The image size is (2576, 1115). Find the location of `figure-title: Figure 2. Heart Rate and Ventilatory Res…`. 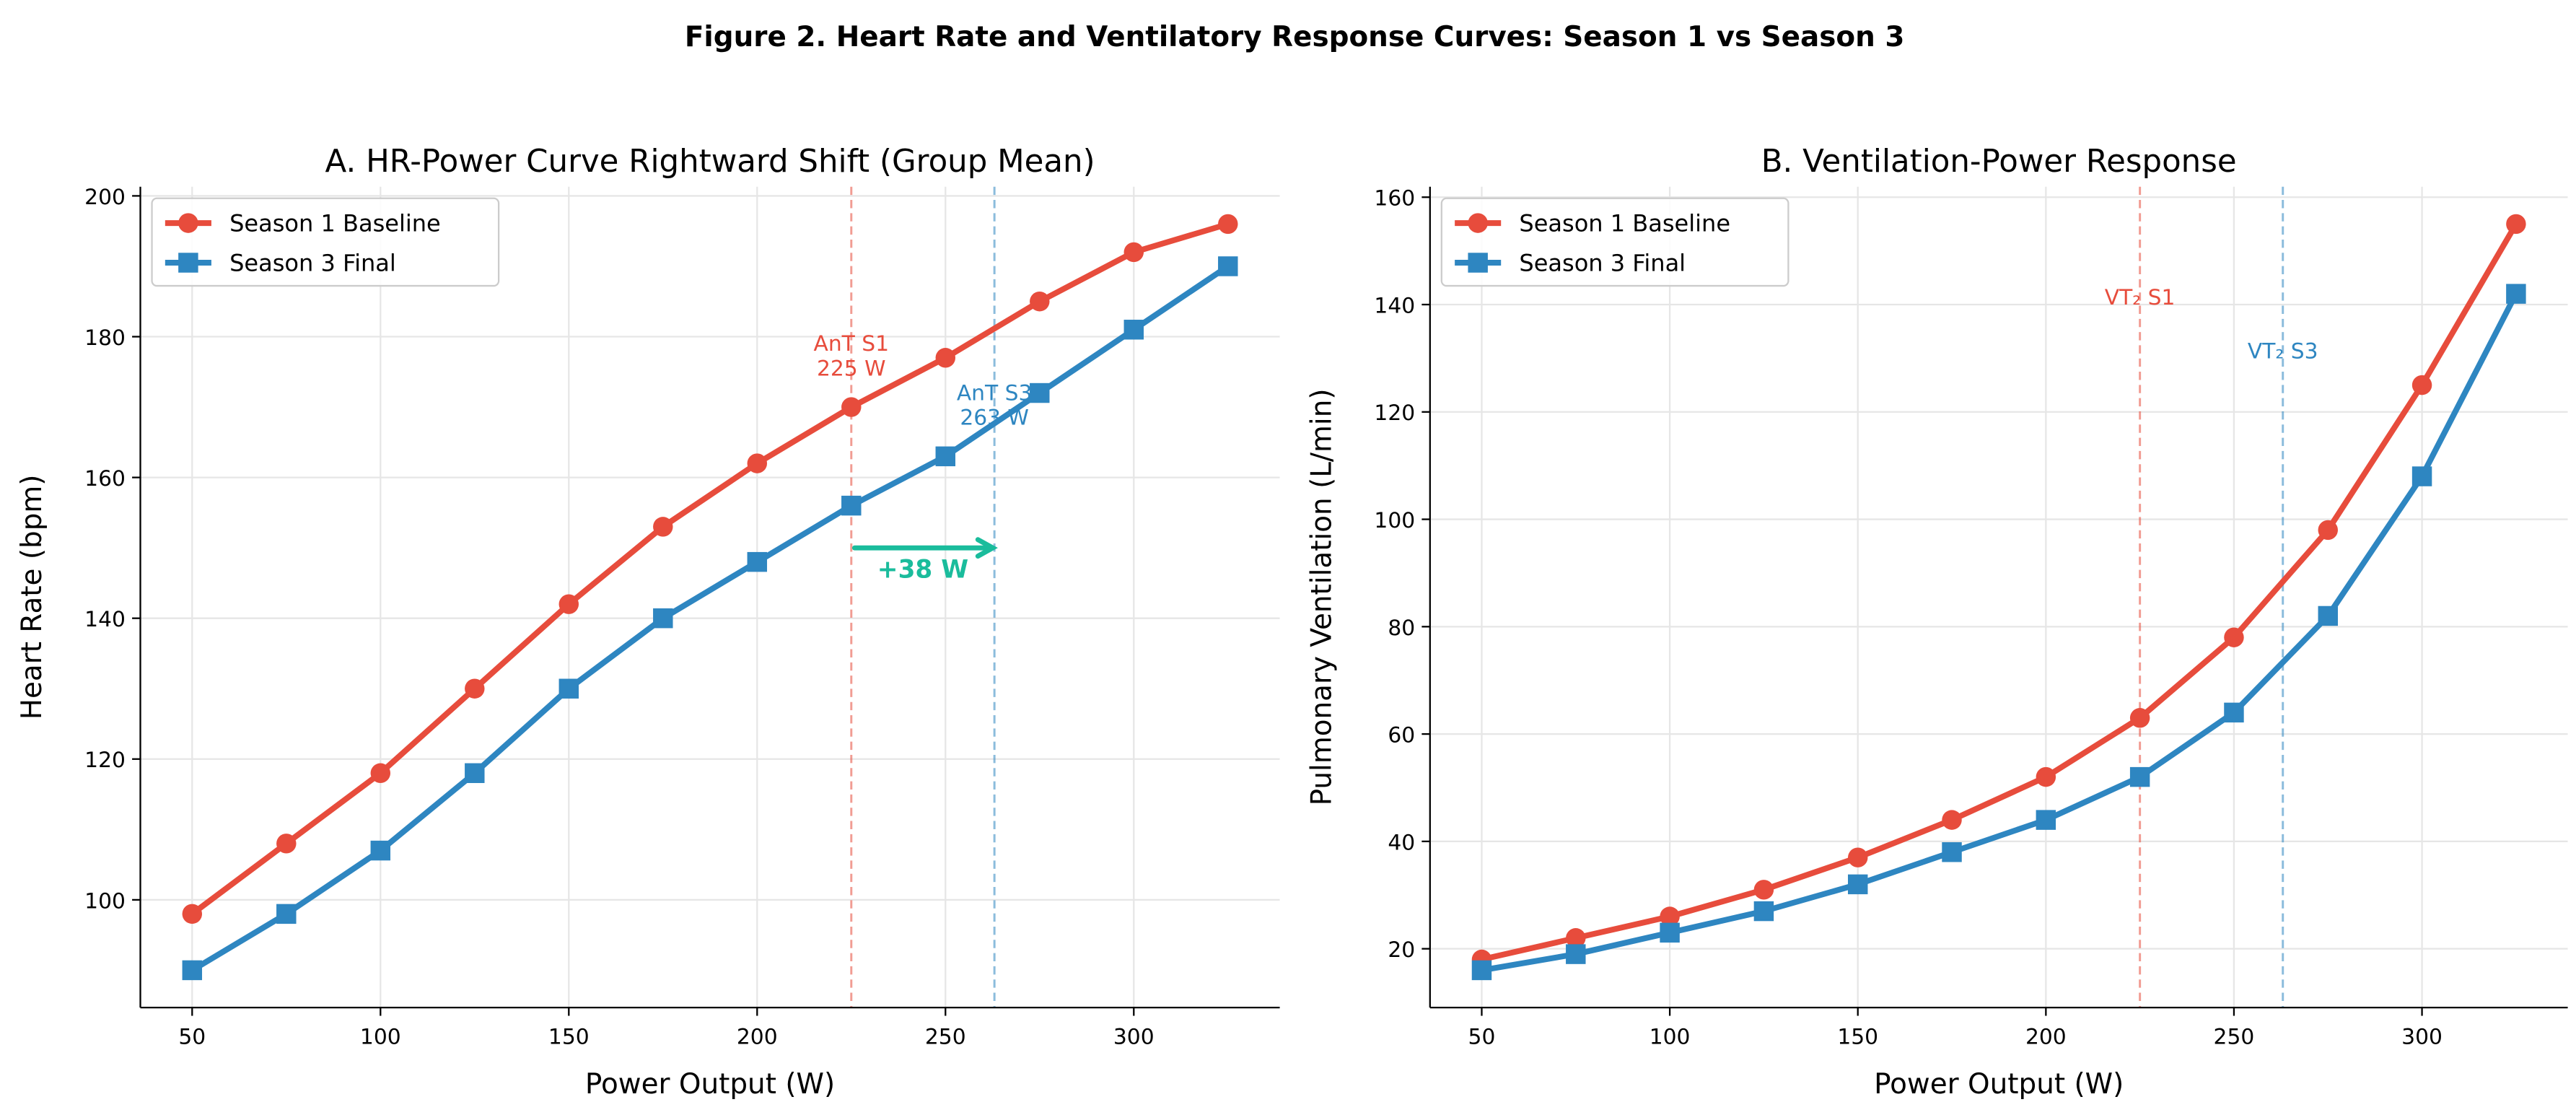

figure-title: Figure 2. Heart Rate and Ventilatory Res… is located at coordinates (1295, 37).